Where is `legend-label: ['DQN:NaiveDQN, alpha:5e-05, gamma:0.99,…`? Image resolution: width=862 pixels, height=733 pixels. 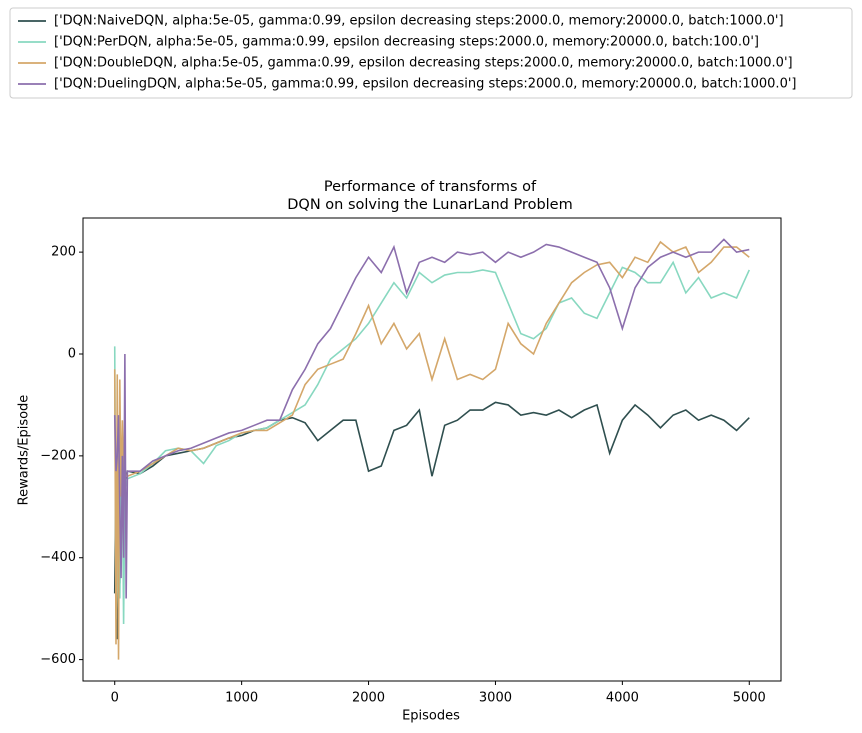 legend-label: ['DQN:NaiveDQN, alpha:5e-05, gamma:0.99,… is located at coordinates (419, 21).